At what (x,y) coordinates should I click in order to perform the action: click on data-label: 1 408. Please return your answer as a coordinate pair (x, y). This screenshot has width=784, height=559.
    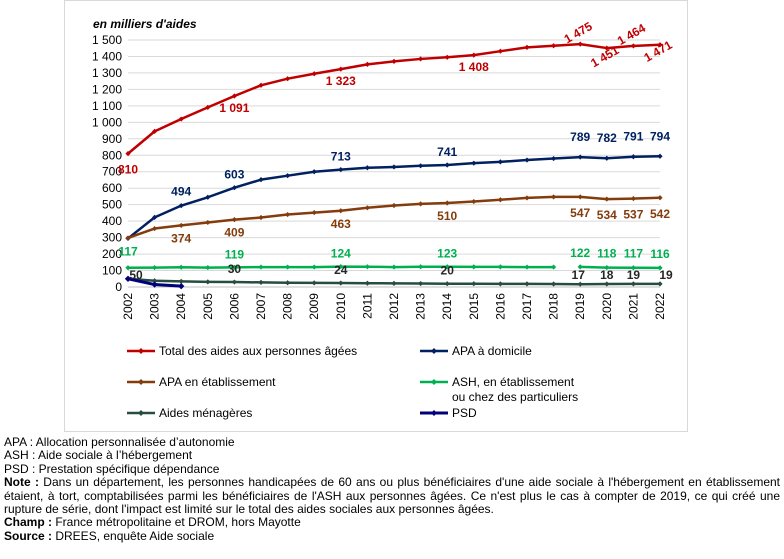
    Looking at the image, I should click on (474, 67).